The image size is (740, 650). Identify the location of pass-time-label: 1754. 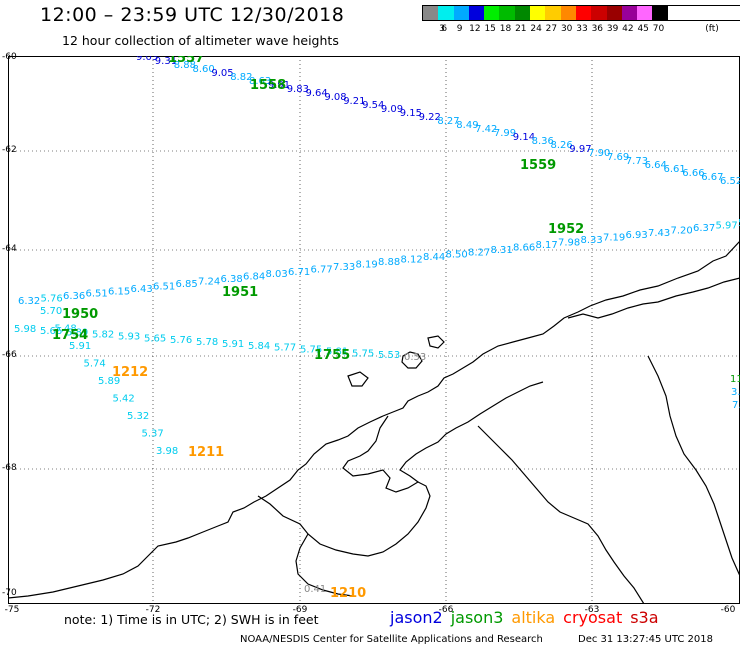
(70, 335).